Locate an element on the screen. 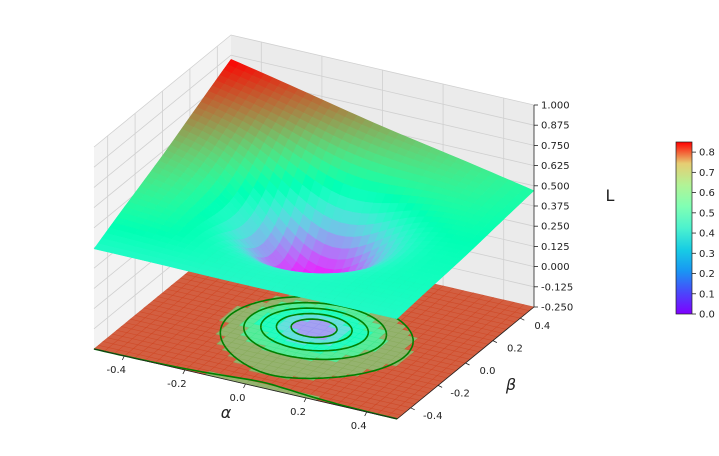 This screenshot has width=719, height=456. colorbar-tick-label: 0.4 is located at coordinates (707, 234).